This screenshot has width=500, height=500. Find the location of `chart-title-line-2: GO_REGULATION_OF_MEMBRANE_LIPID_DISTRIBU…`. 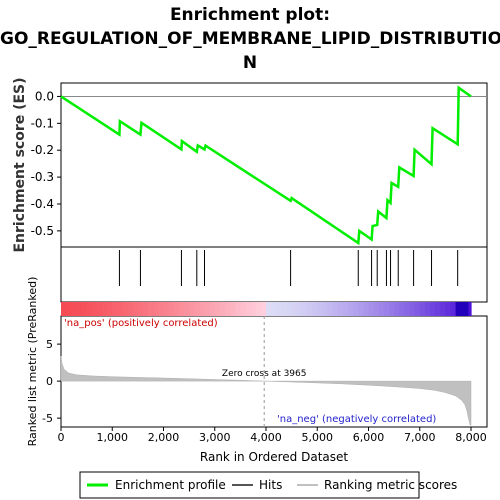

chart-title-line-2: GO_REGULATION_OF_MEMBRANE_LIPID_DISTRIBU… is located at coordinates (250, 39).